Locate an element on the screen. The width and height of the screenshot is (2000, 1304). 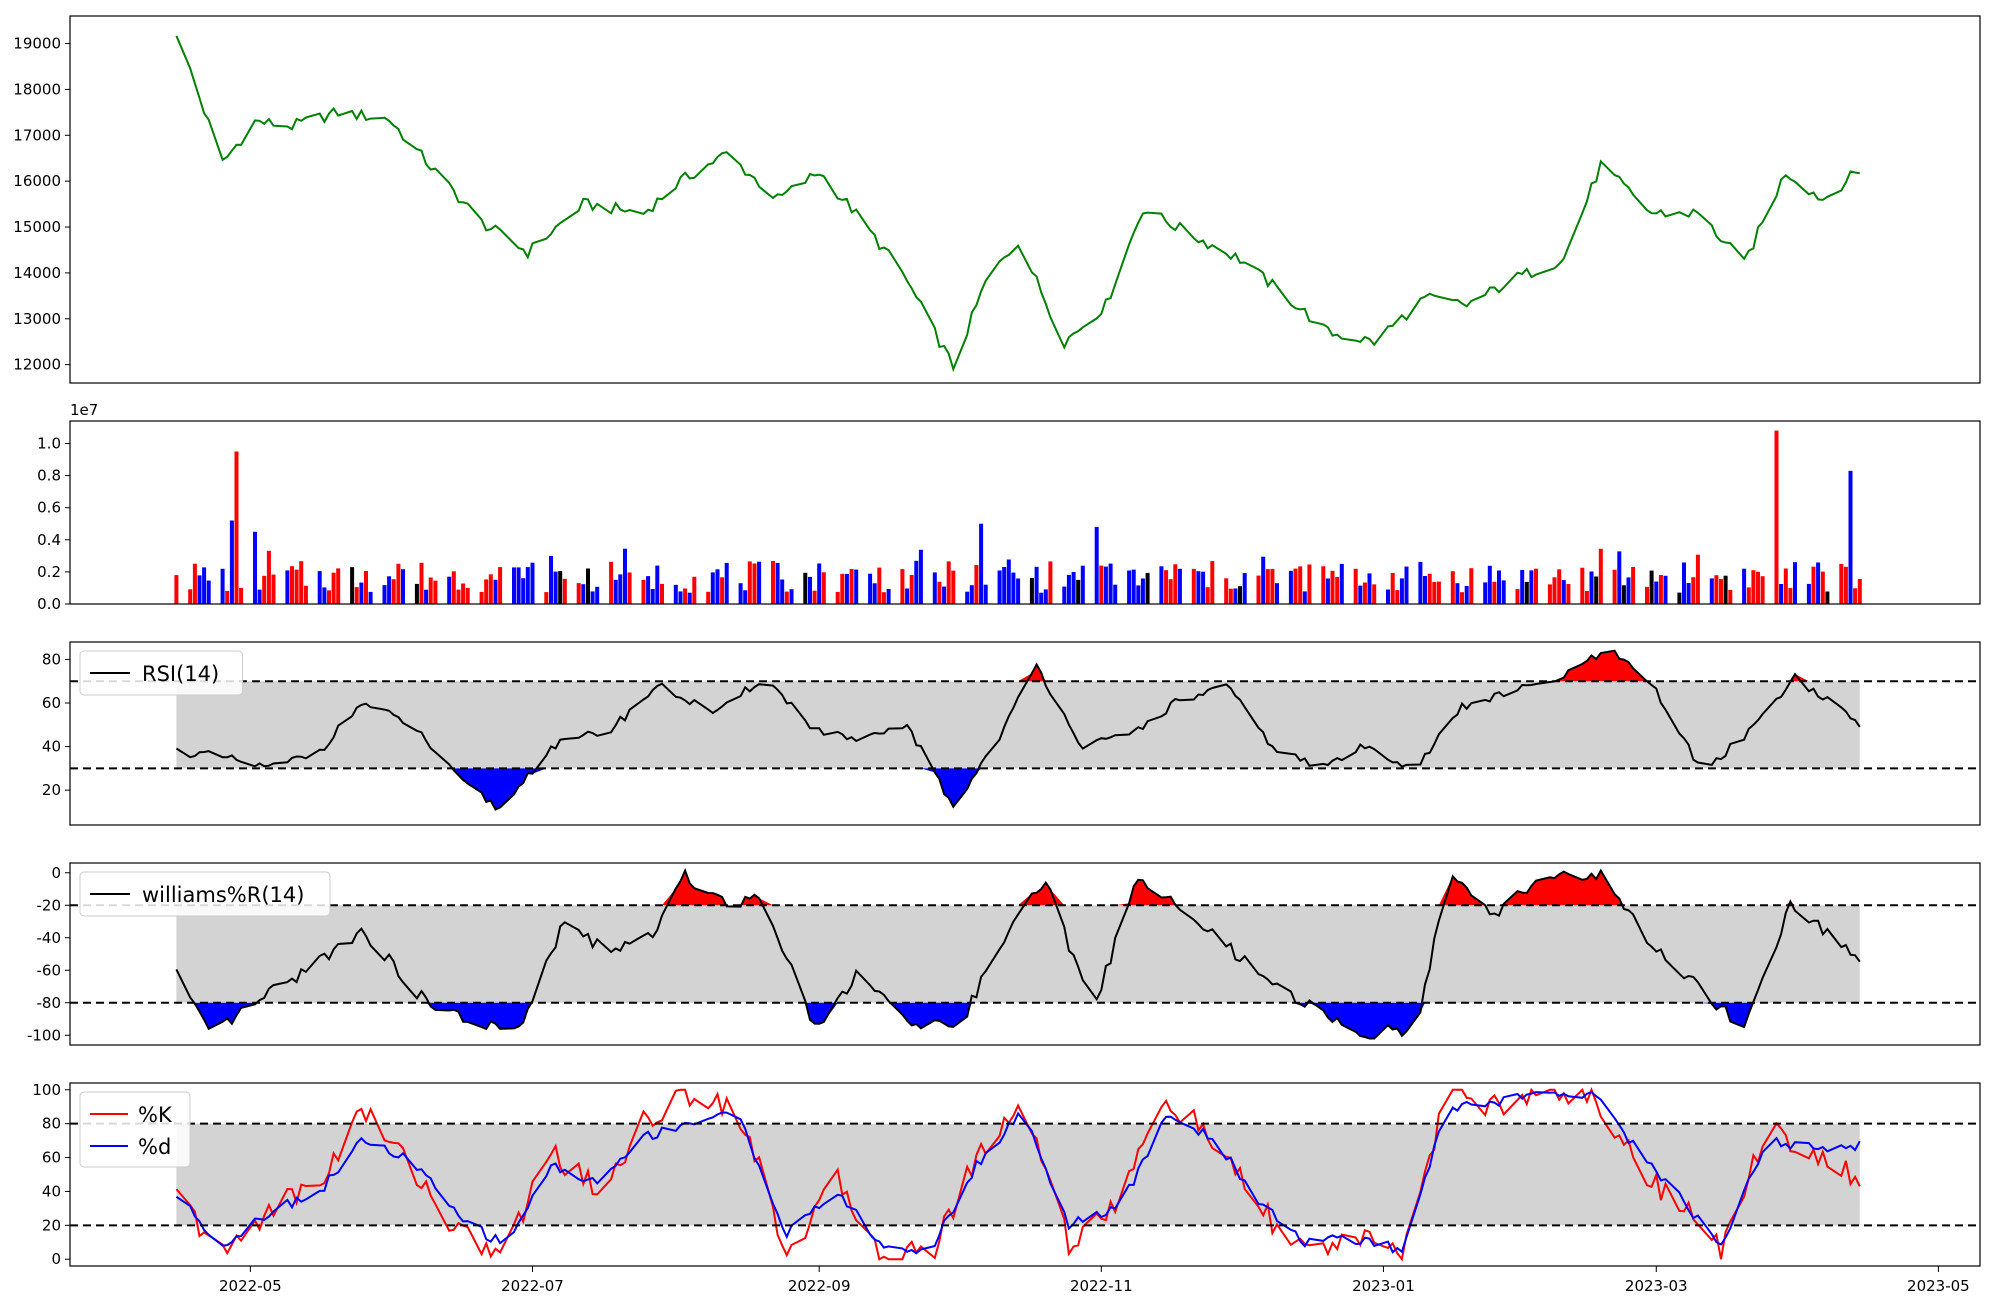
stochastic-ytick-label: 80 is located at coordinates (51, 1124).